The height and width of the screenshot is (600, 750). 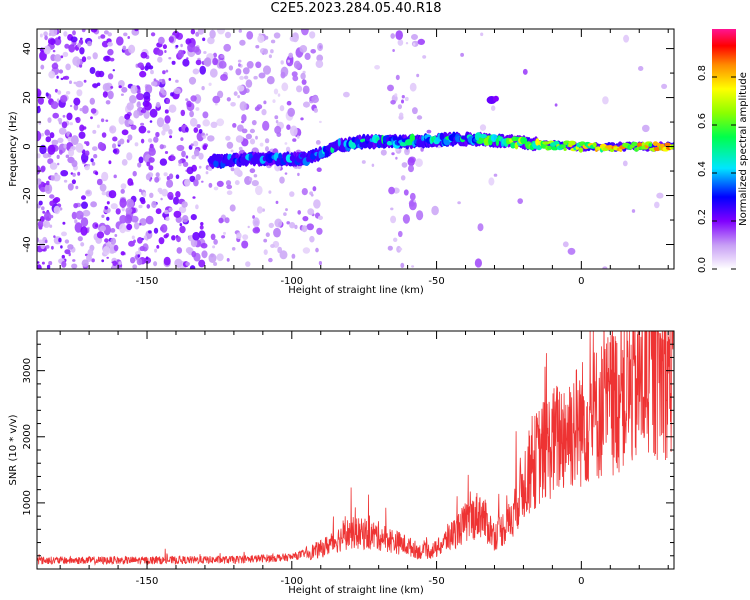 I want to click on y-tick-label: 0, so click(x=27, y=146).